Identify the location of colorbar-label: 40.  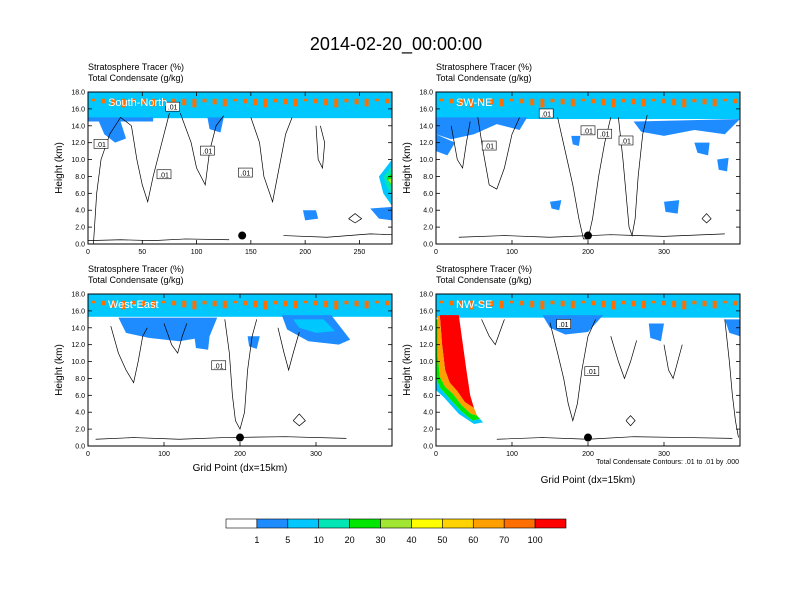
(411, 540).